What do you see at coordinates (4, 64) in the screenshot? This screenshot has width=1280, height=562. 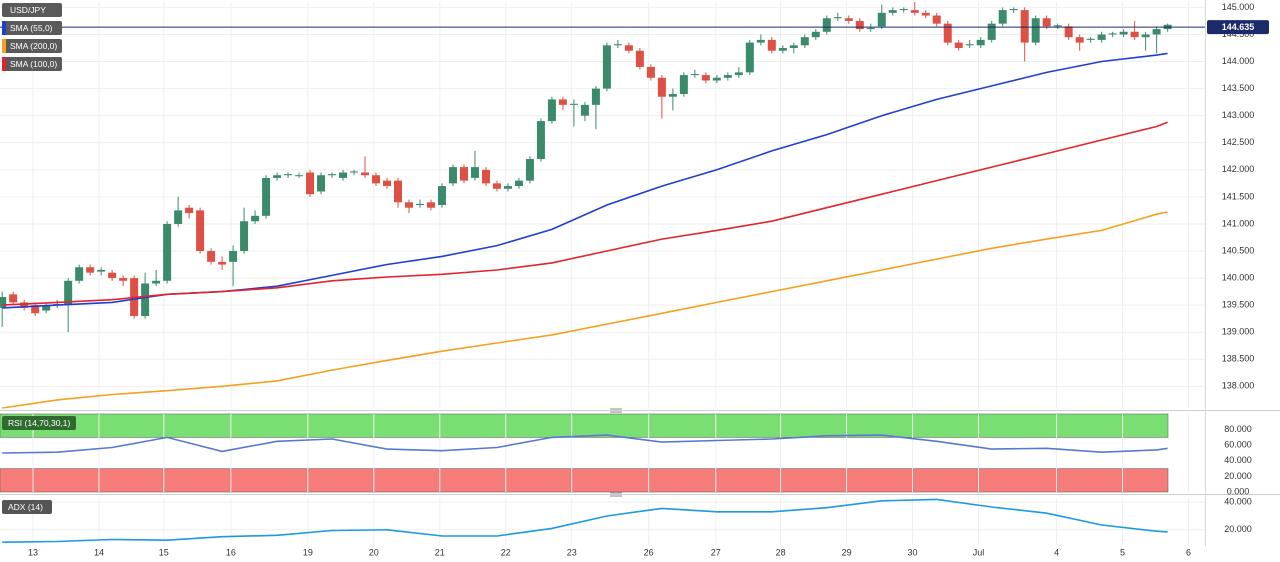 I see `legend-swatch` at bounding box center [4, 64].